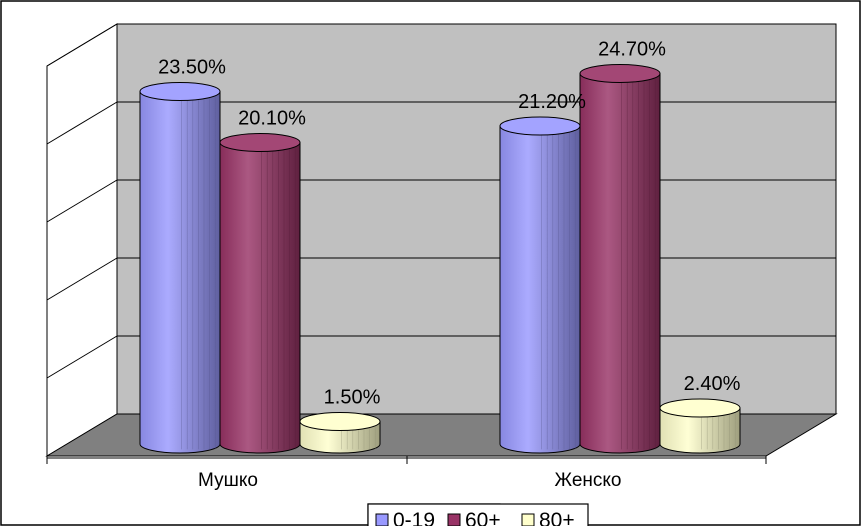 This screenshot has height=531, width=861. What do you see at coordinates (552, 102) in the screenshot?
I see `data-label: 21.20%` at bounding box center [552, 102].